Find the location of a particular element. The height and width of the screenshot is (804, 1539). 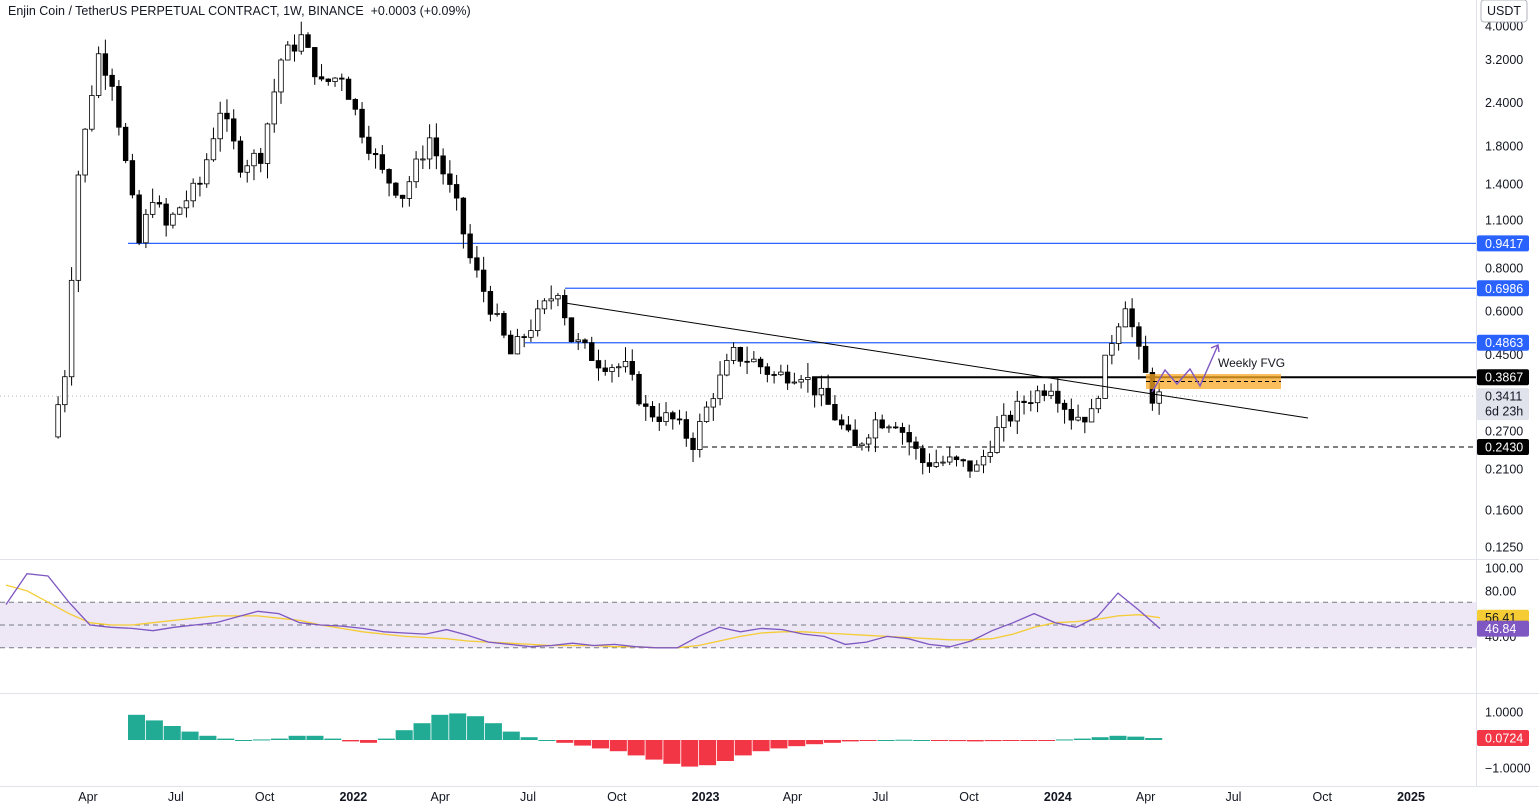

projection-path is located at coordinates (1185, 368).